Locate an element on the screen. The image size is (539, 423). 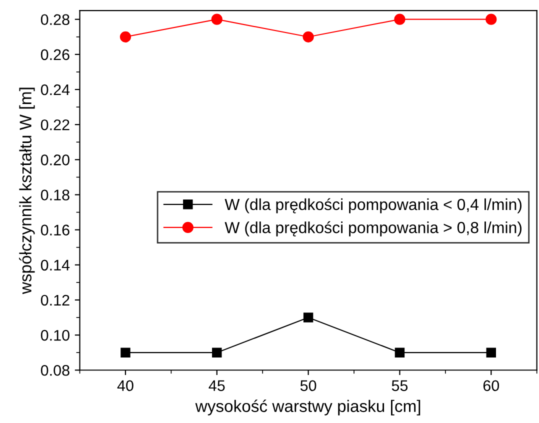
y-tick-label: 0.14 is located at coordinates (55, 265).